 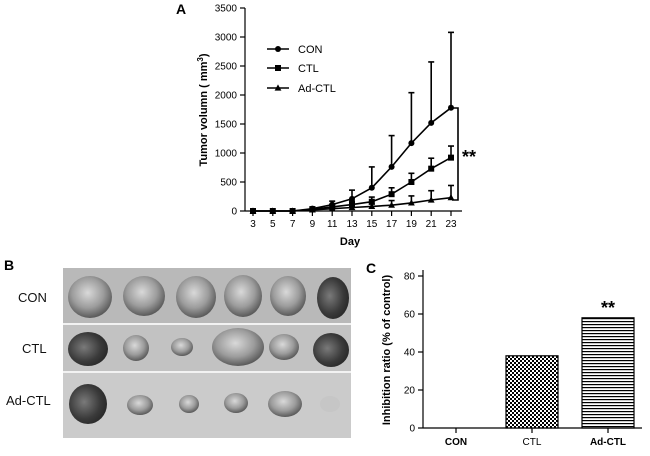 What do you see at coordinates (200, 59) in the screenshot?
I see `line-chart-y-label-superscript: 3` at bounding box center [200, 59].